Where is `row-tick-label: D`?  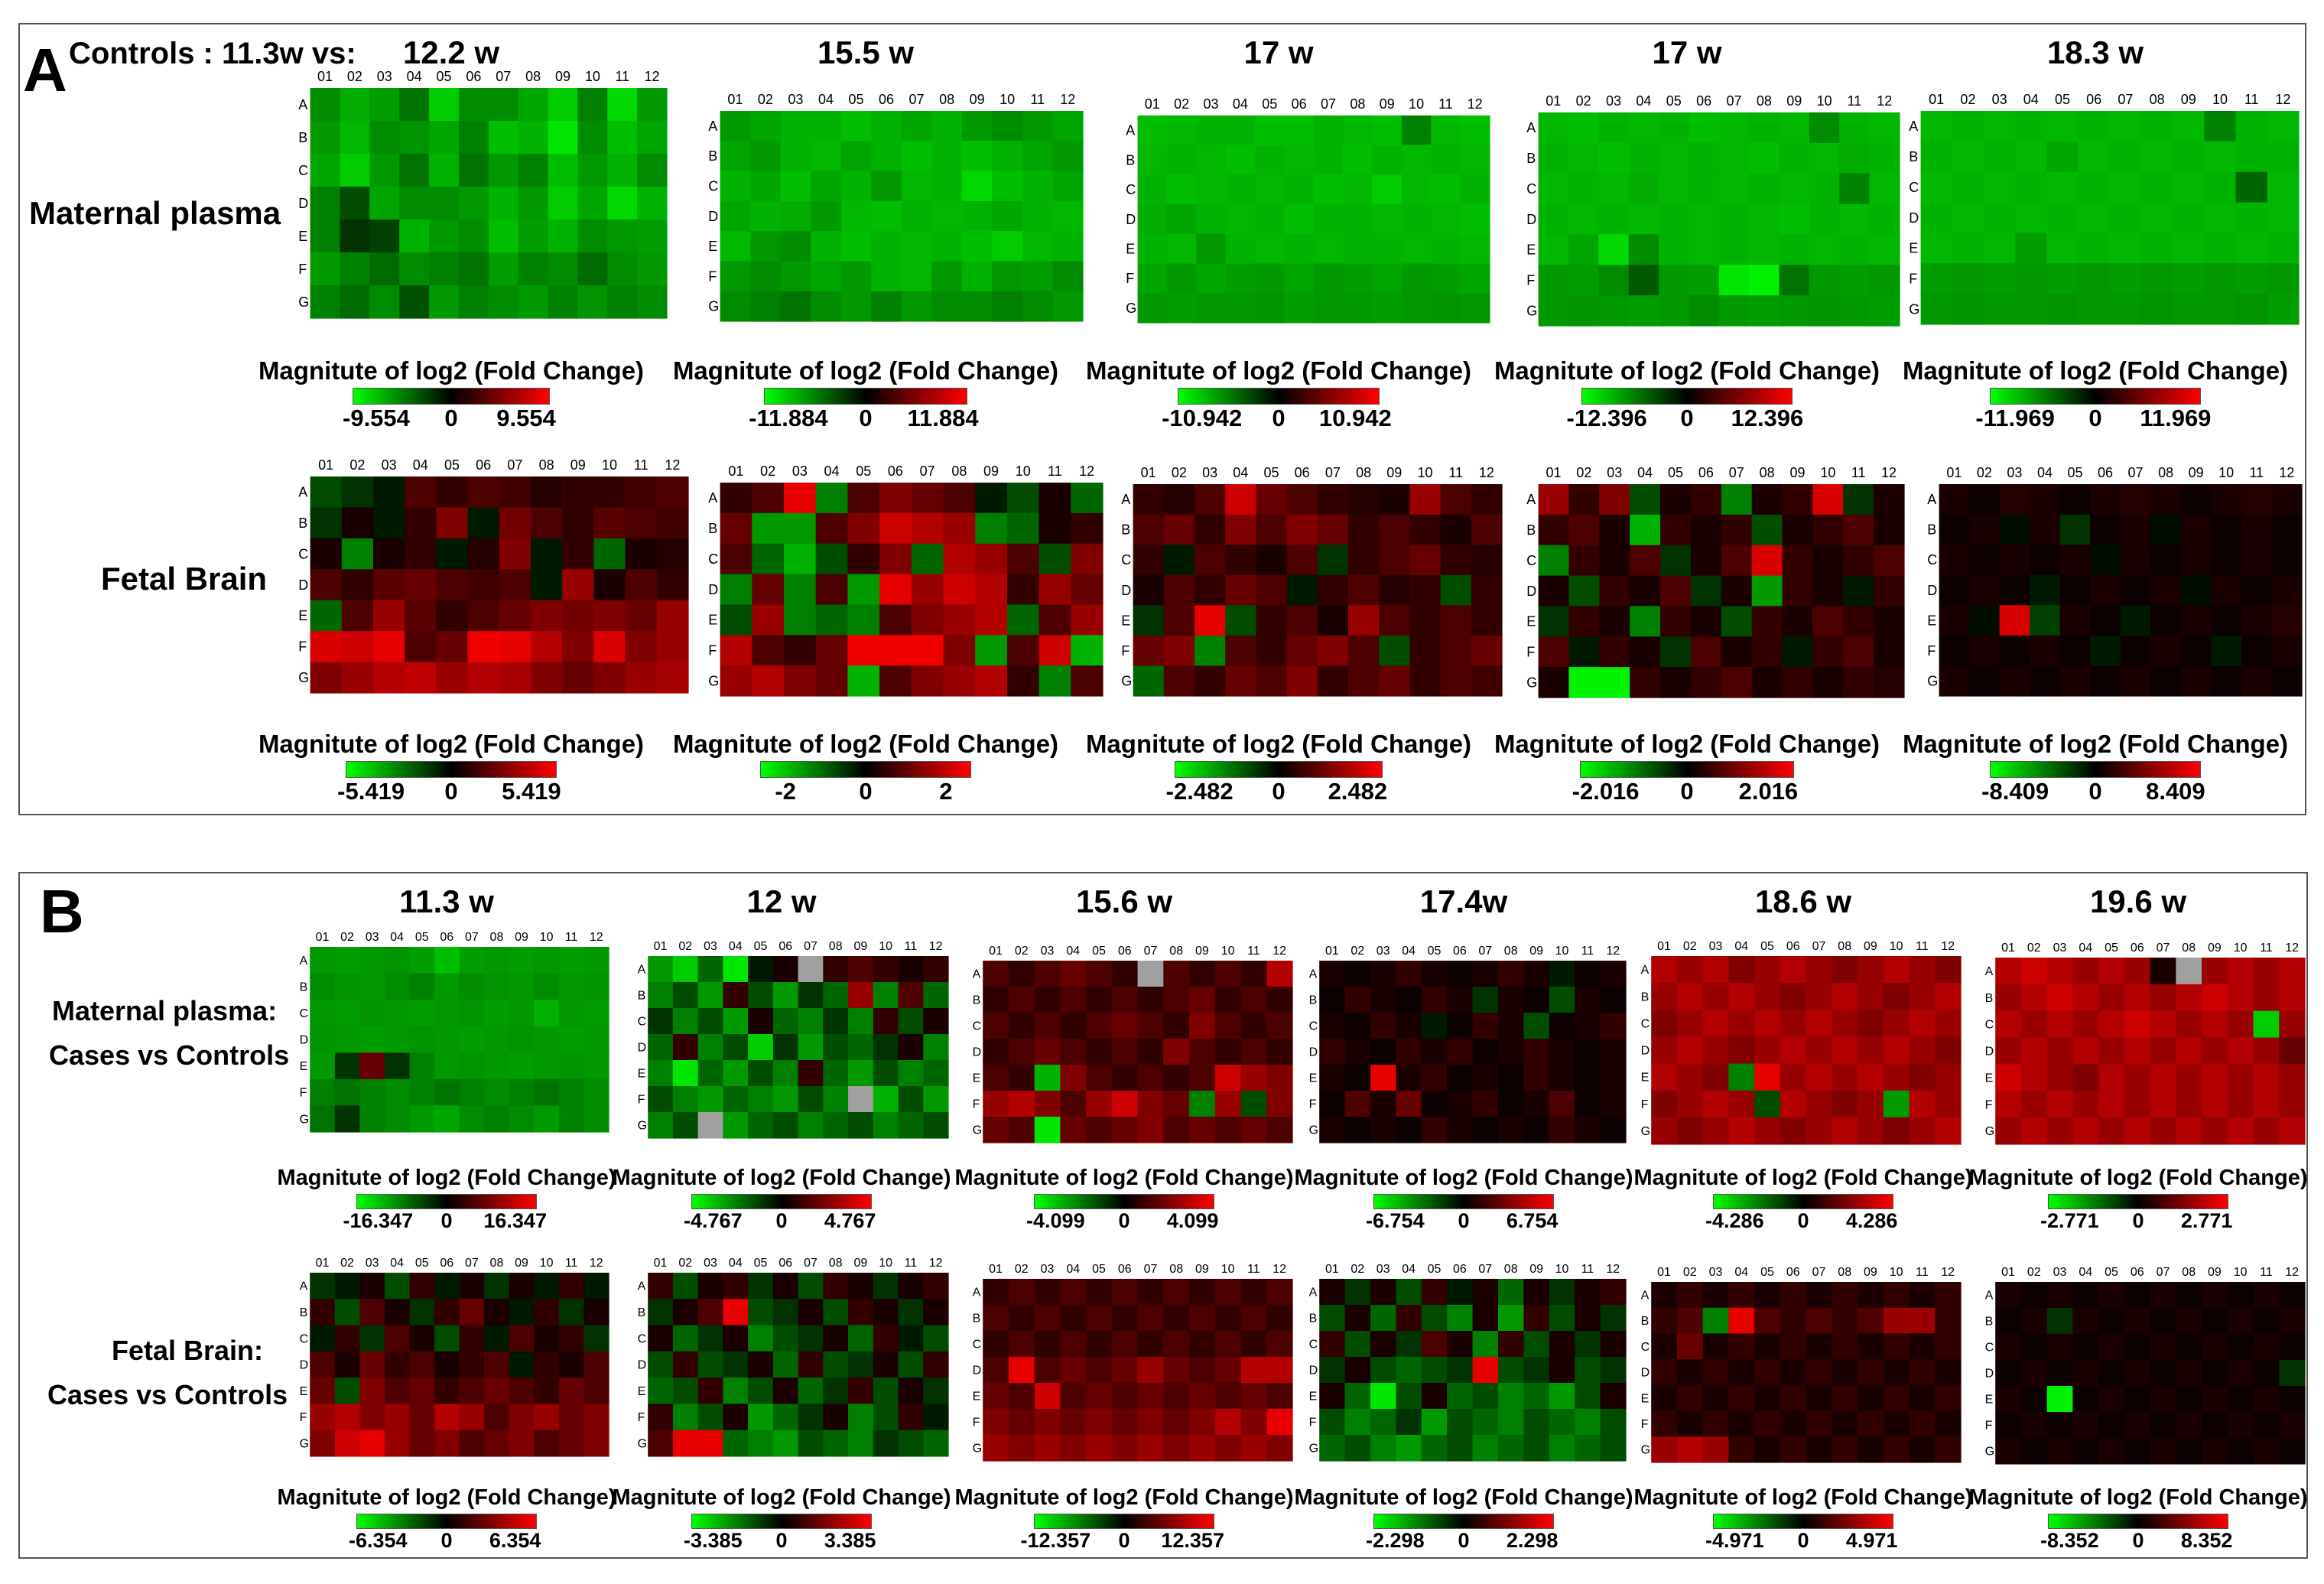 row-tick-label: D is located at coordinates (977, 1370).